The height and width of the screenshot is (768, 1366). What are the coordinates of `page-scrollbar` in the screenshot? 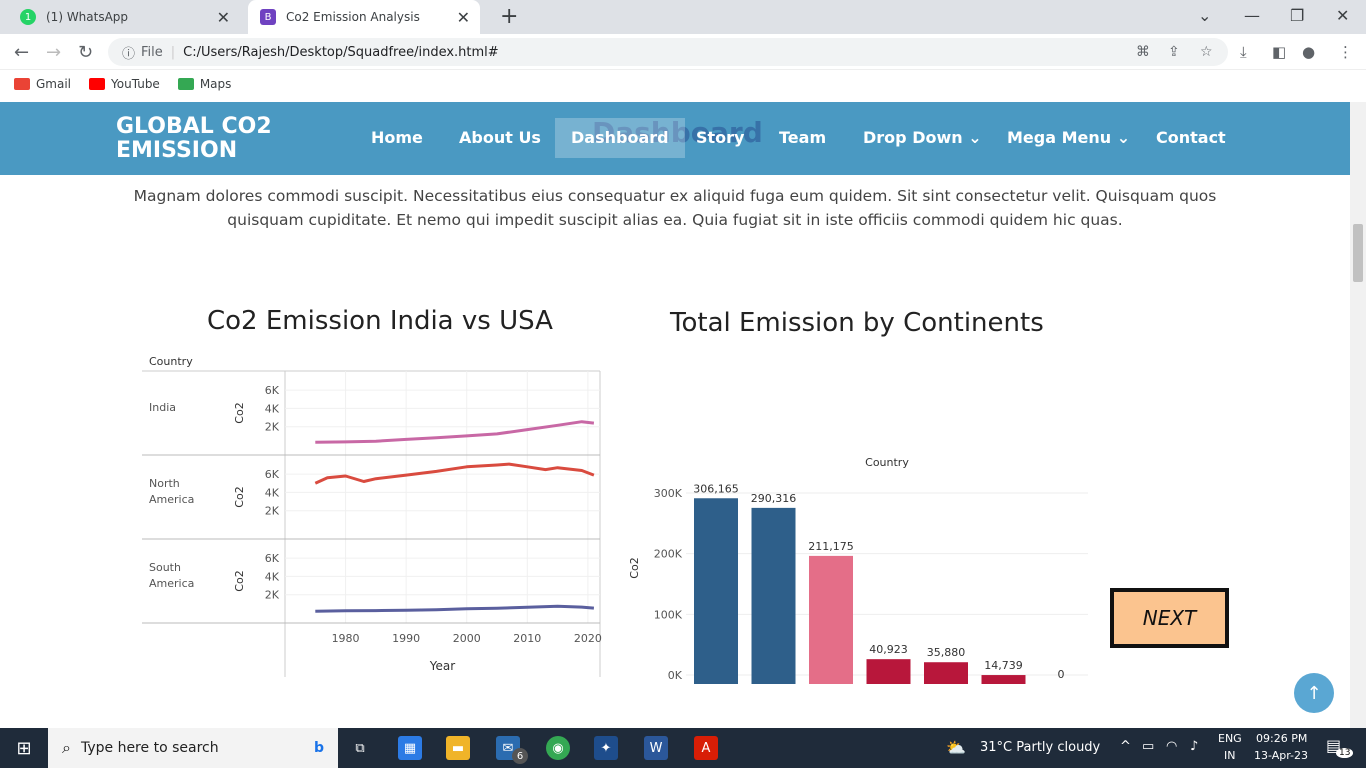 It's located at (1358, 415).